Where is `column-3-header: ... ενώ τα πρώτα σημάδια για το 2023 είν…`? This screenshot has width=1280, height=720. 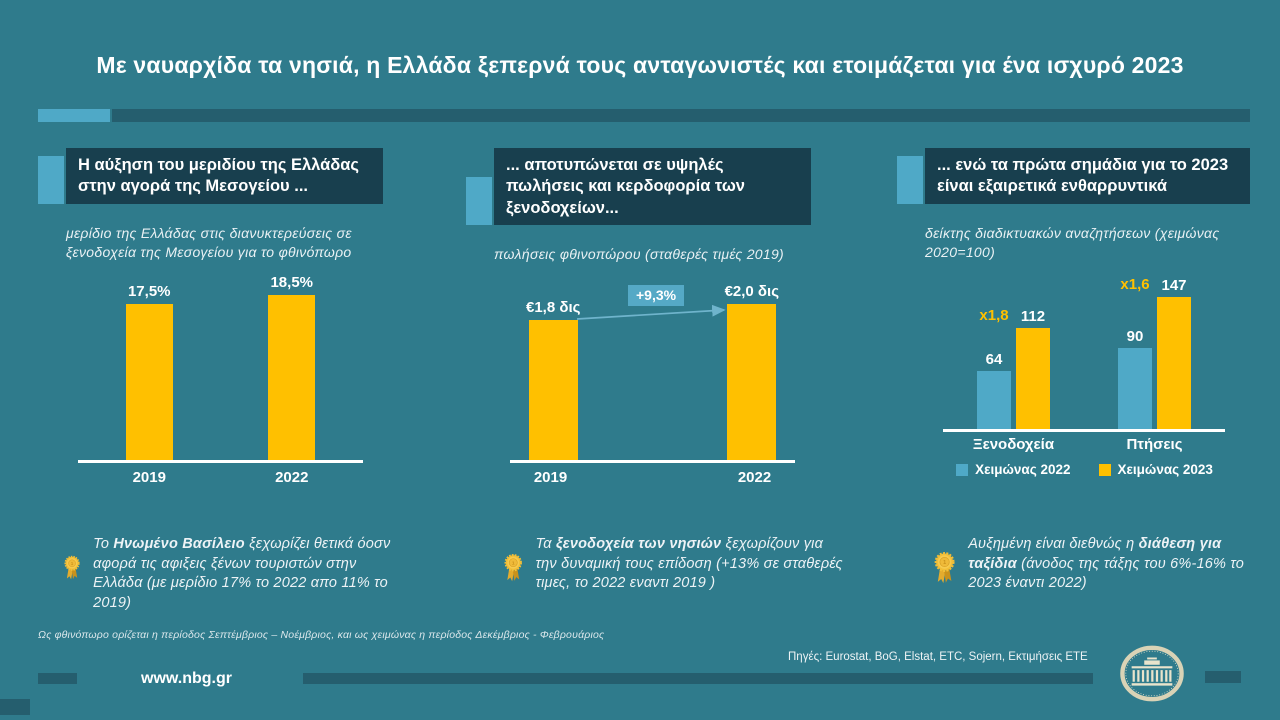
column-3-header: ... ενώ τα πρώτα σημάδια για το 2023 είν… is located at coordinates (1087, 176).